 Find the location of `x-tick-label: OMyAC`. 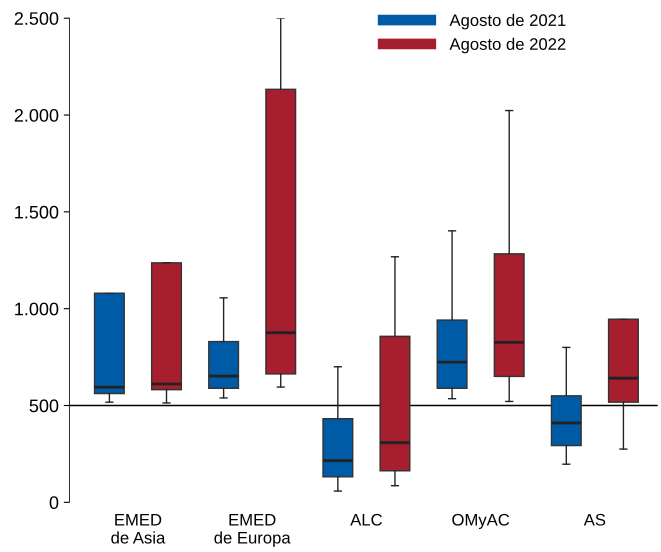

x-tick-label: OMyAC is located at coordinates (481, 521).